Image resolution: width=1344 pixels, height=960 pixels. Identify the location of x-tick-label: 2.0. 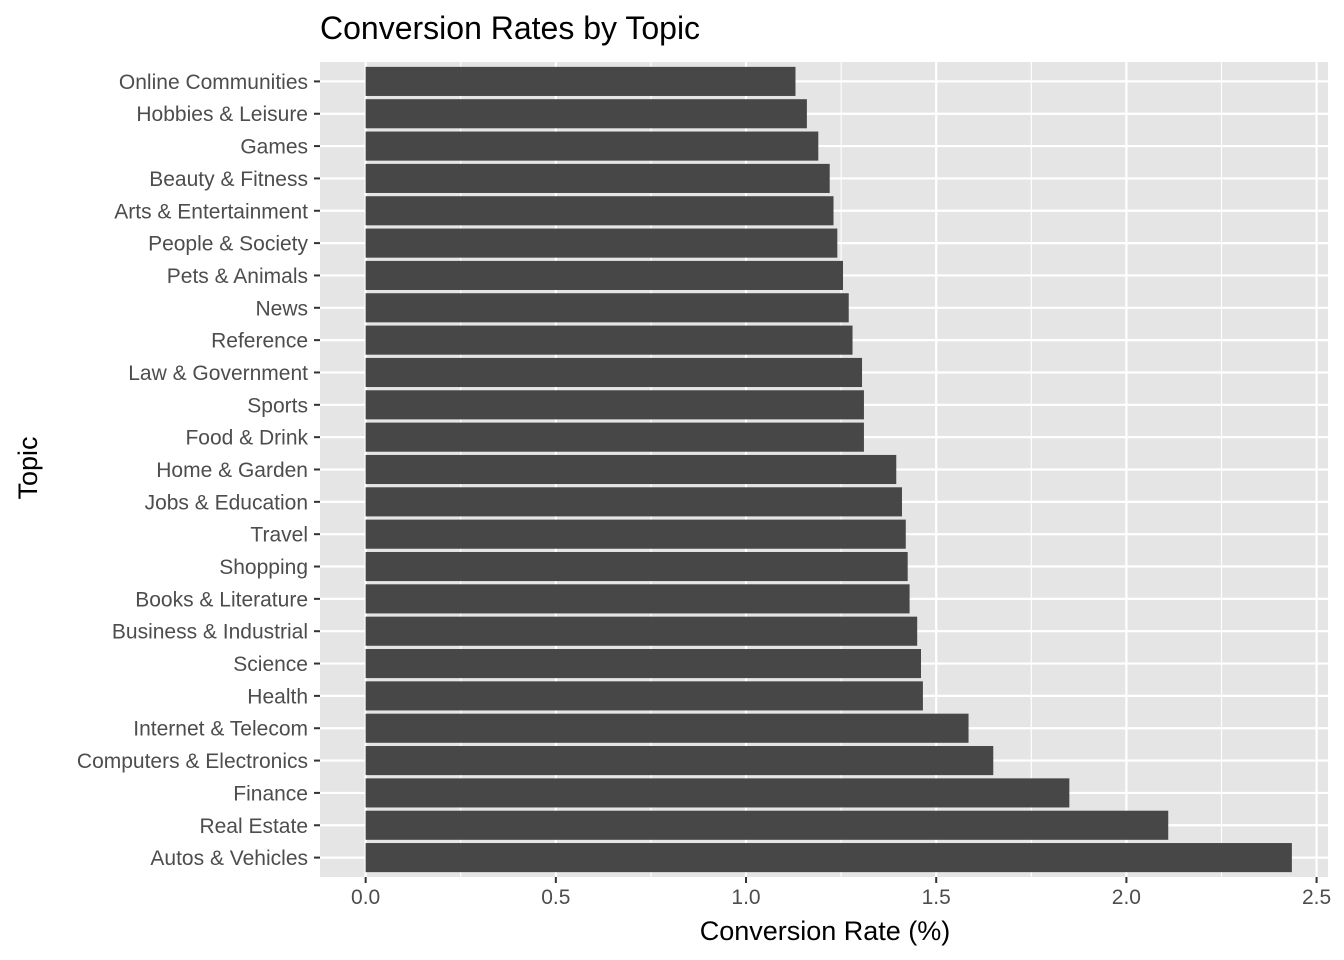
(1126, 897).